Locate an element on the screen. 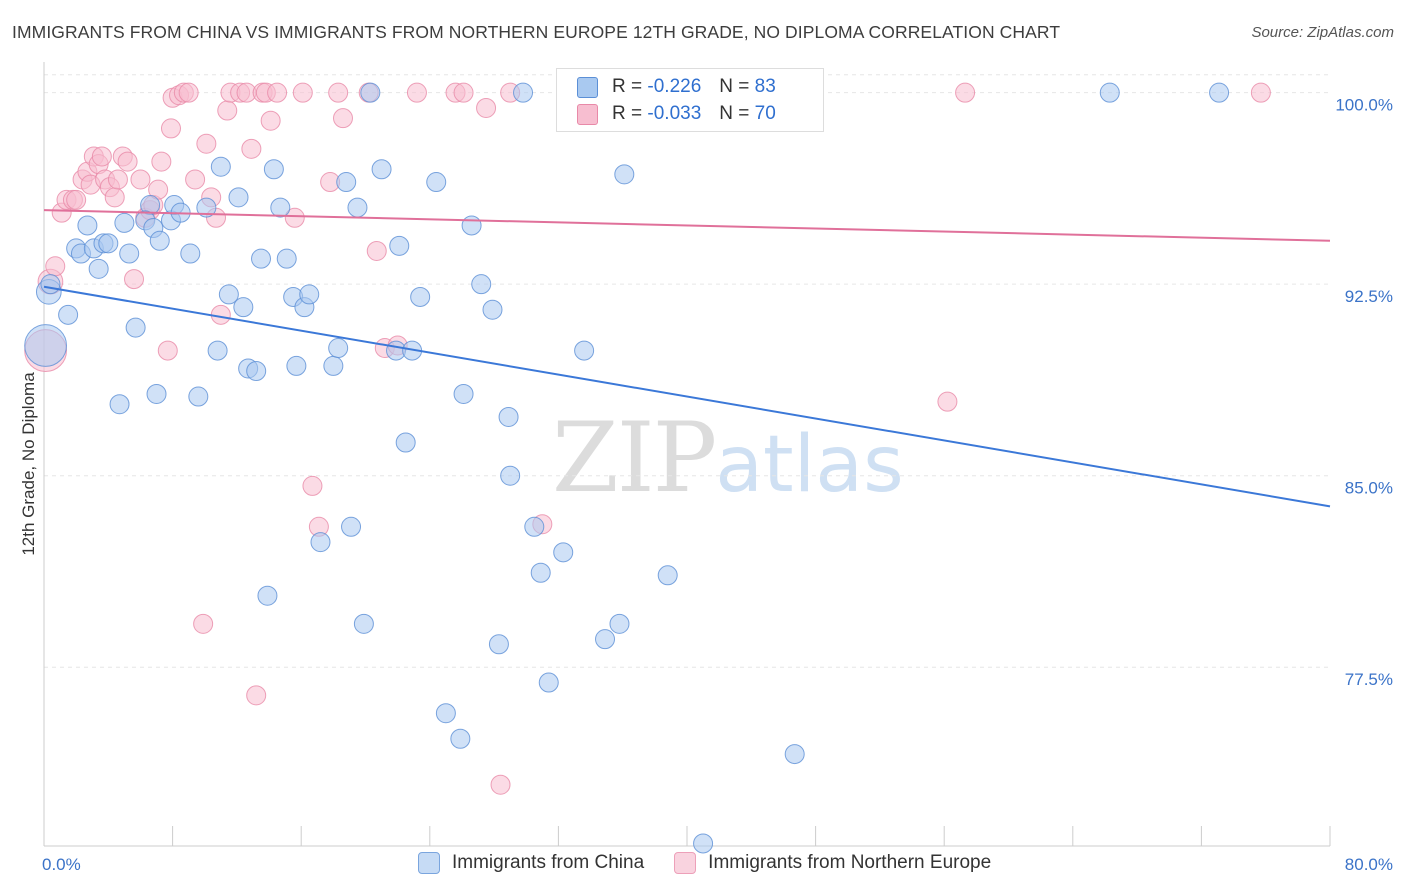  source-label: Source: ZipAtlas.com is located at coordinates (1322, 32).